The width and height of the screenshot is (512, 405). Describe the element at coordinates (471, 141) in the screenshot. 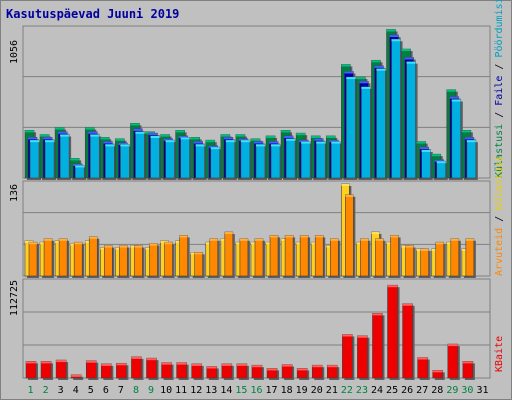

I see `bar-top-p-rdumisi-30-highlight` at that location.